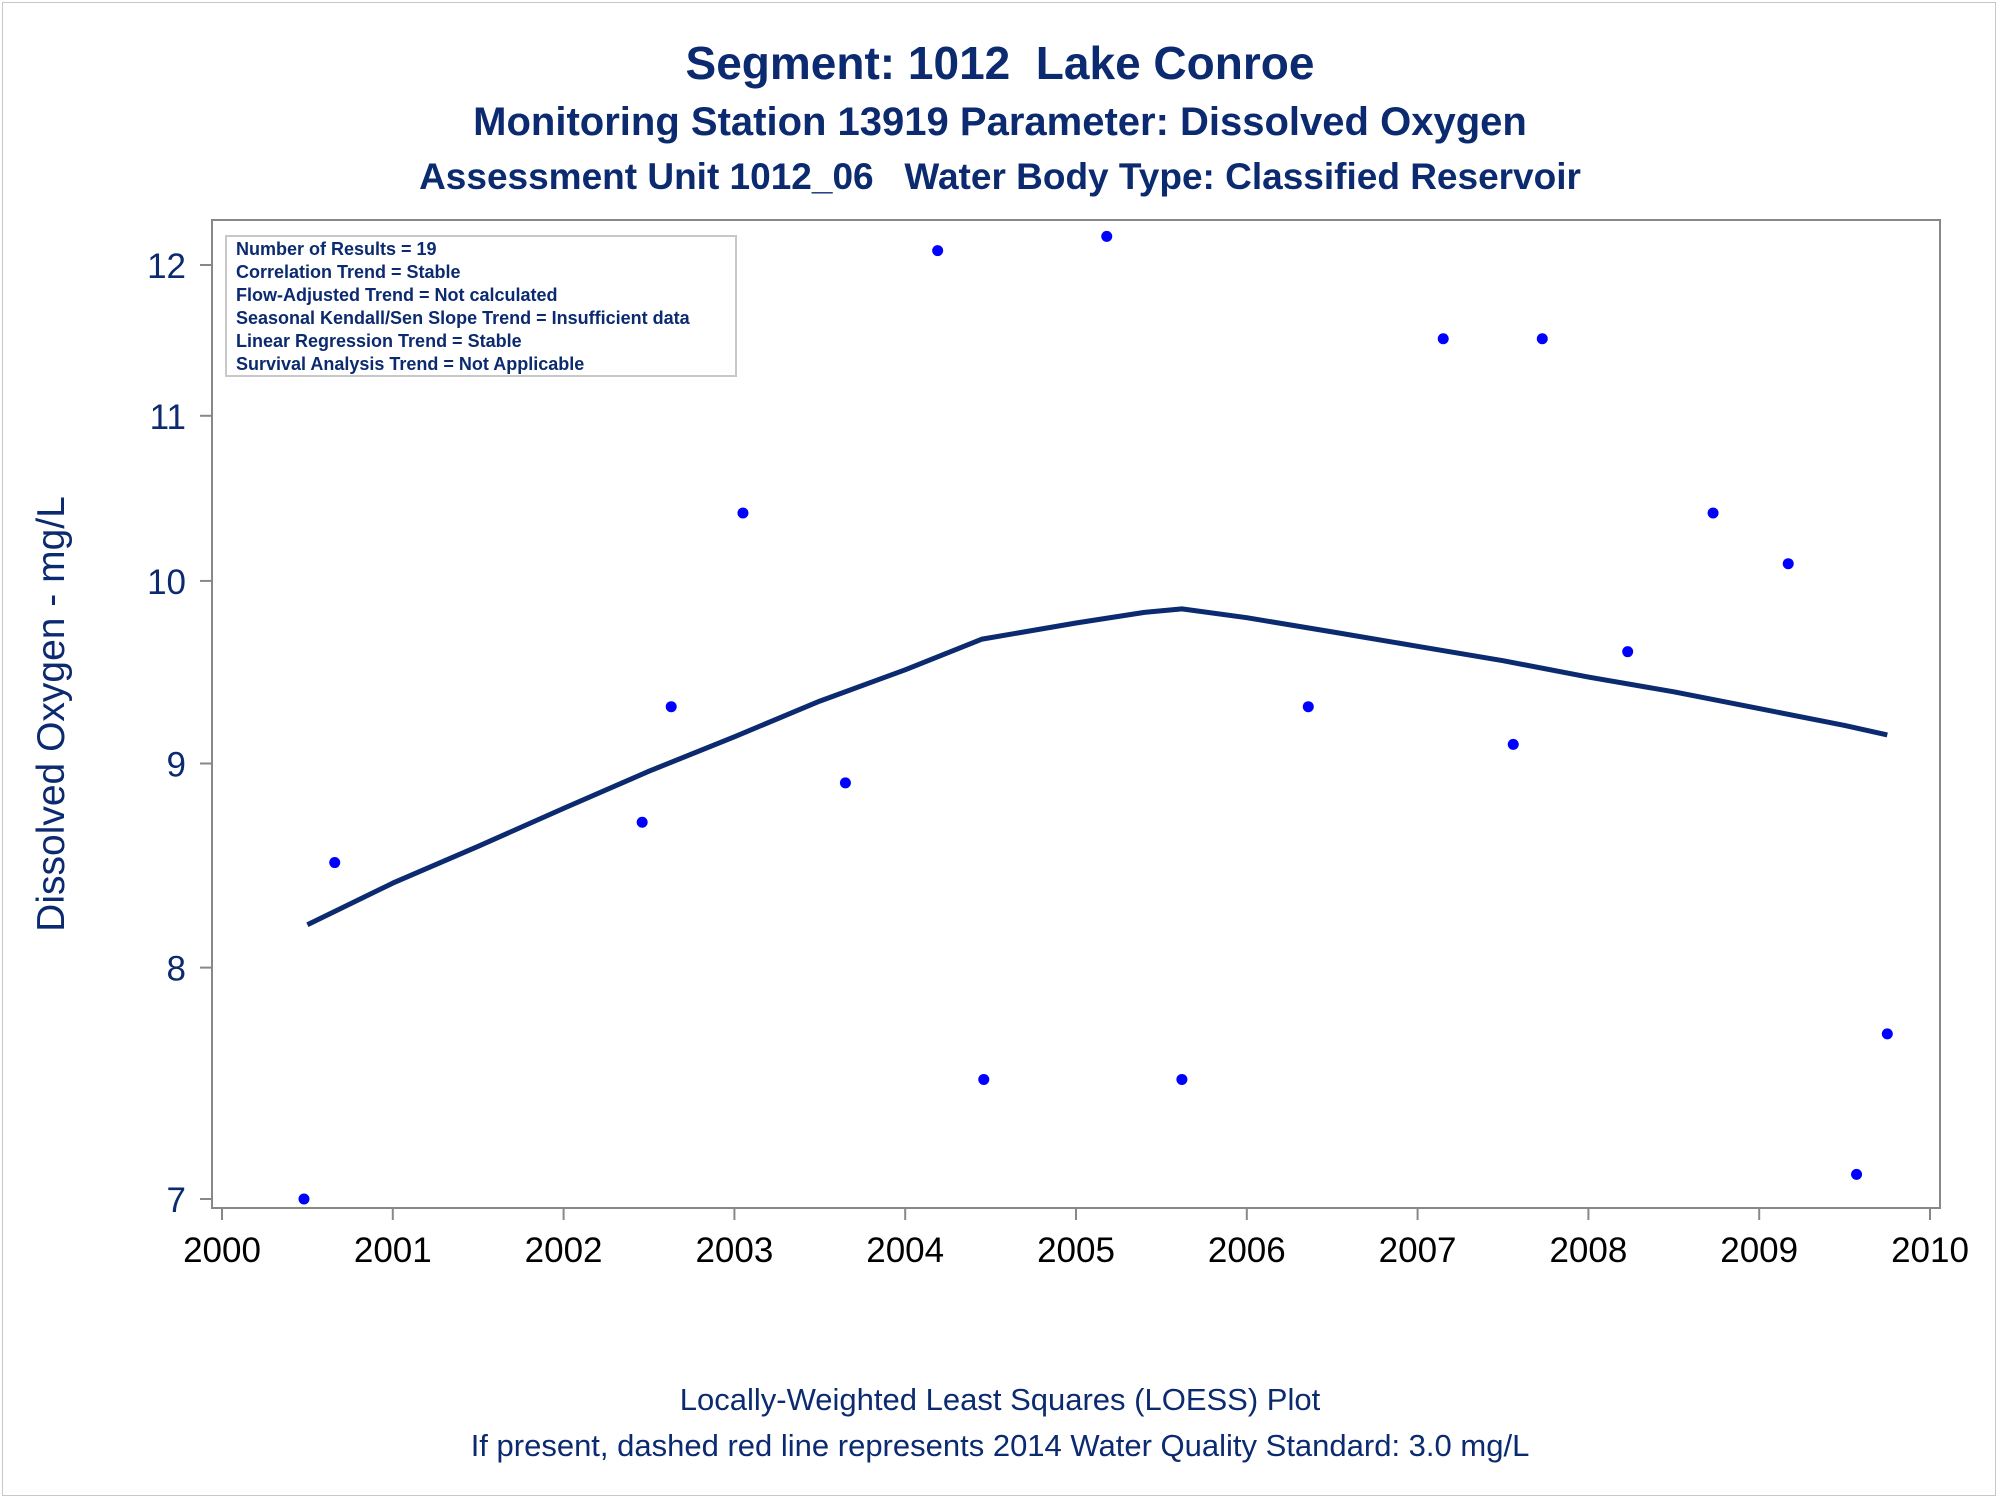 Image resolution: width=2000 pixels, height=1500 pixels. I want to click on stats-box-line: Correlation Trend = Stable, so click(348, 272).